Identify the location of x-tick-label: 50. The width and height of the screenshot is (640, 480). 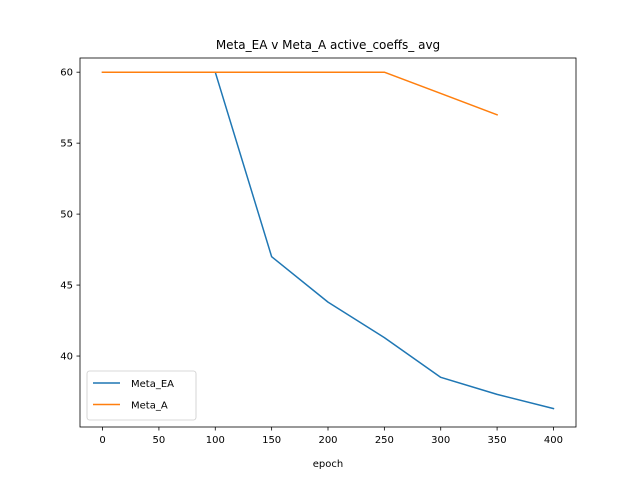
(159, 440).